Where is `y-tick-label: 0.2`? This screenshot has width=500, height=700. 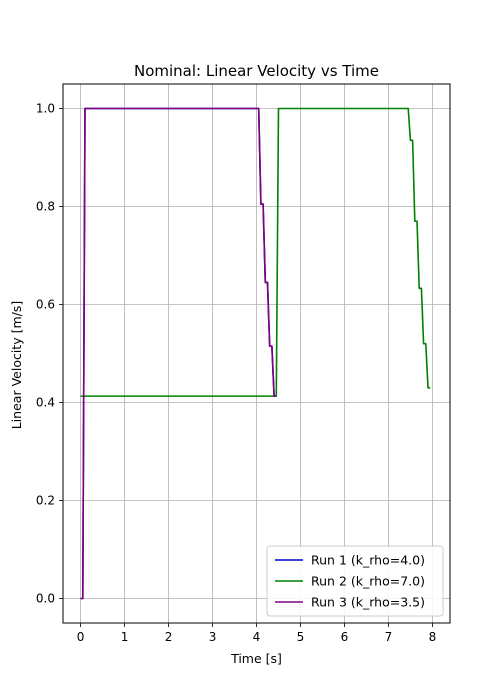
y-tick-label: 0.2 is located at coordinates (45, 501).